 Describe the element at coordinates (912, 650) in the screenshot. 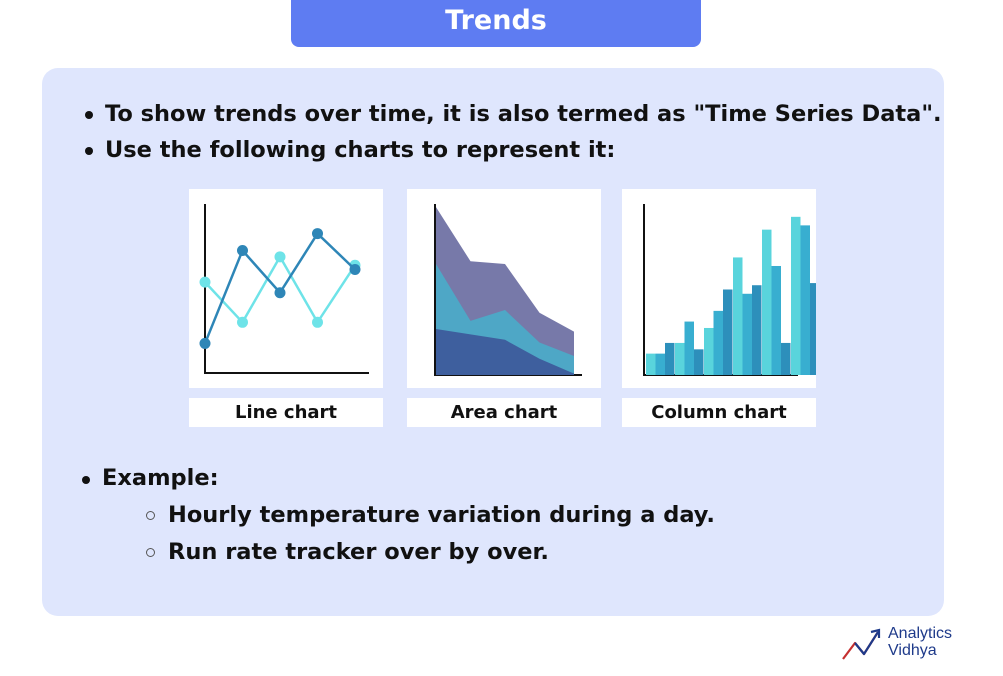

I see `logo-line-2: Vidhya` at that location.